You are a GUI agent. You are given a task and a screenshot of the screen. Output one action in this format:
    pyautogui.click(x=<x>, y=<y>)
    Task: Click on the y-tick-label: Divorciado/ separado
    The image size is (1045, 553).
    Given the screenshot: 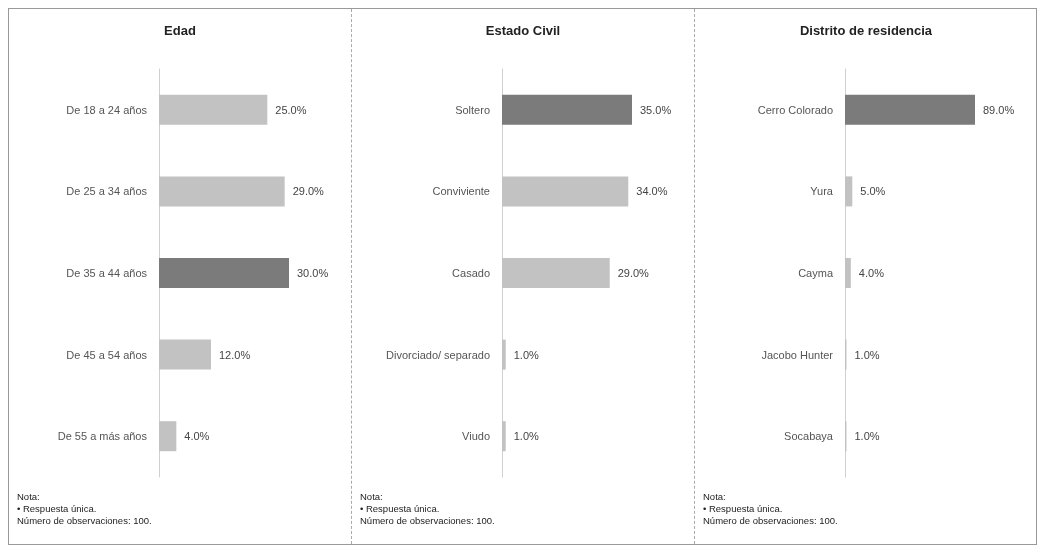 What is the action you would take?
    pyautogui.click(x=438, y=354)
    